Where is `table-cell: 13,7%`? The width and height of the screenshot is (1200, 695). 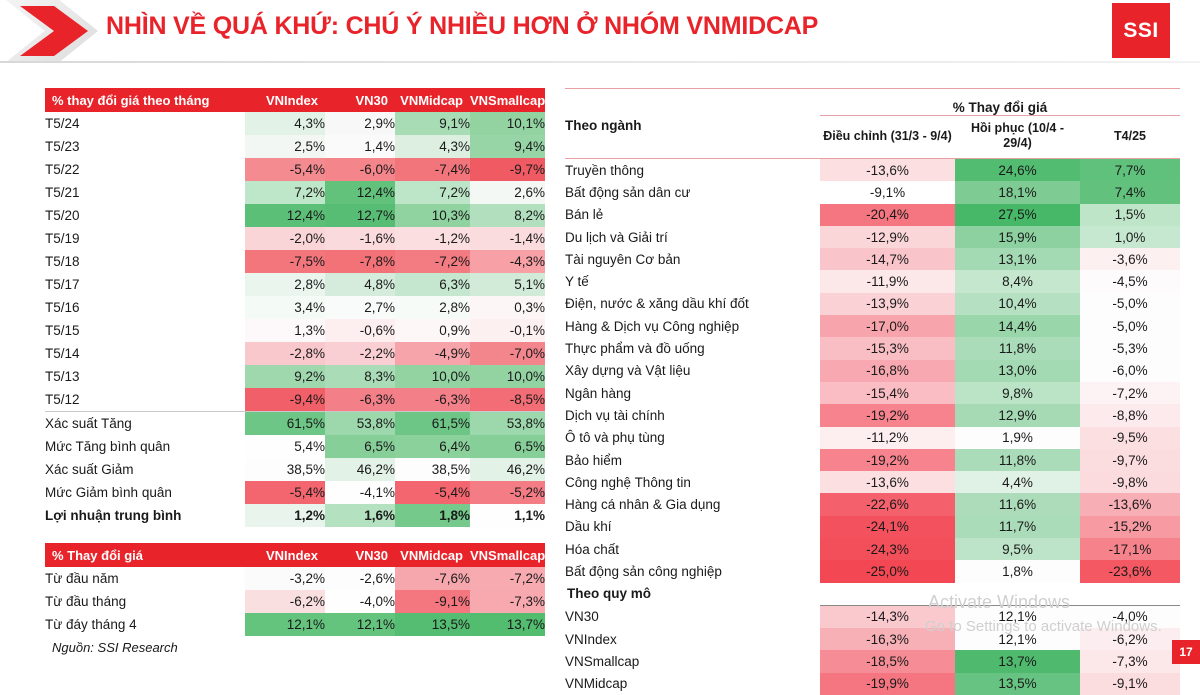
table-cell: 13,7% is located at coordinates (1017, 661).